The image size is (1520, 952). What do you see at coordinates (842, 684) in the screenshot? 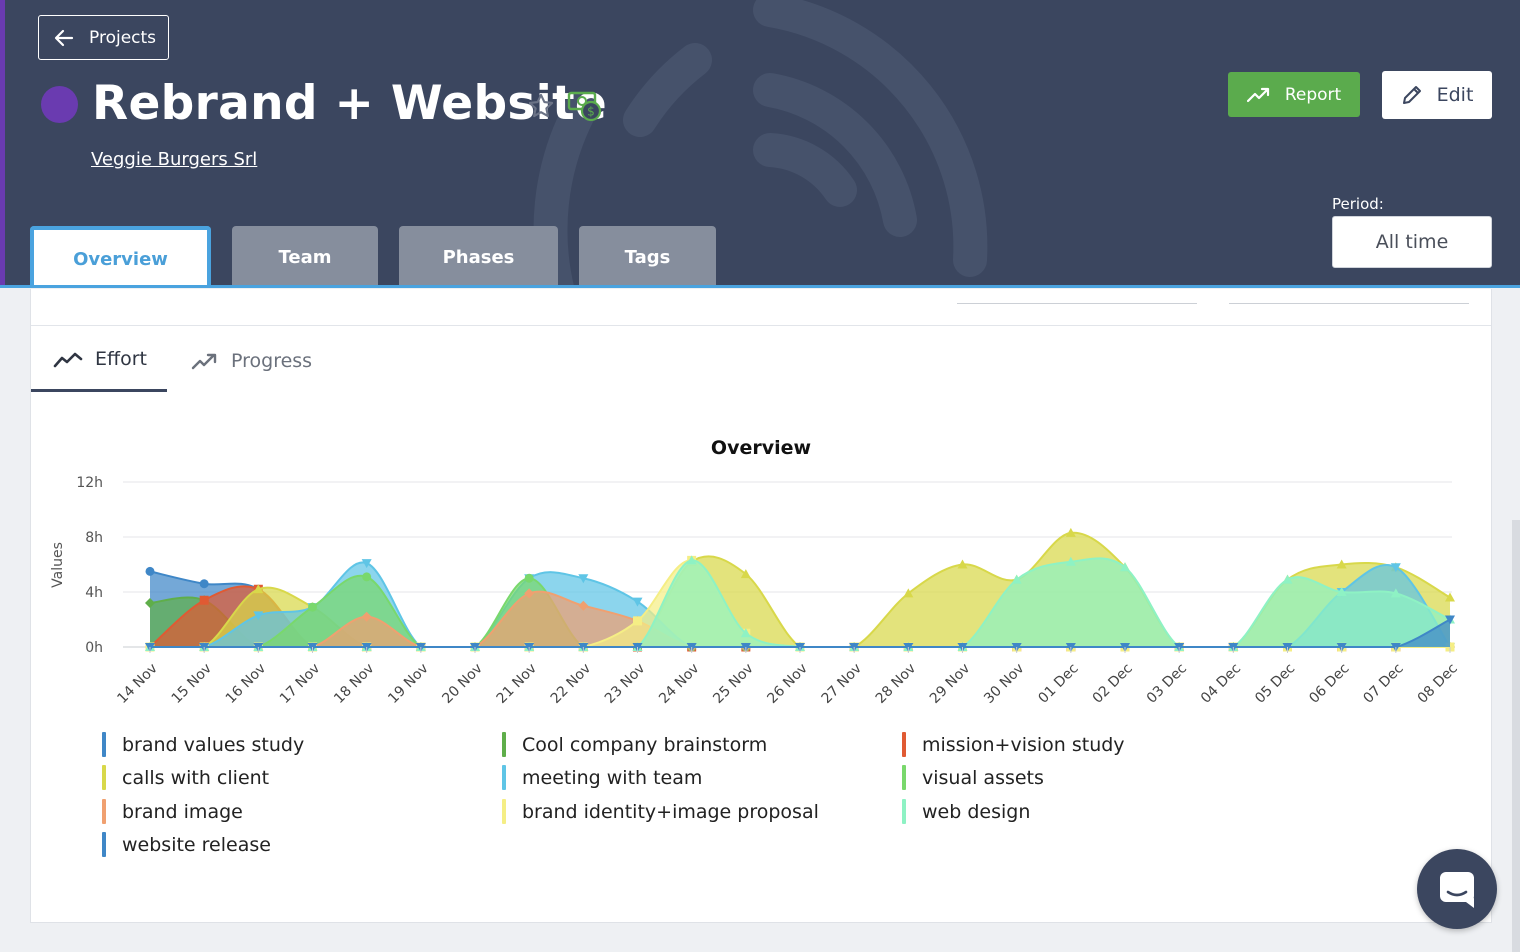
I see `x-tick-label: 27 Nov` at bounding box center [842, 684].